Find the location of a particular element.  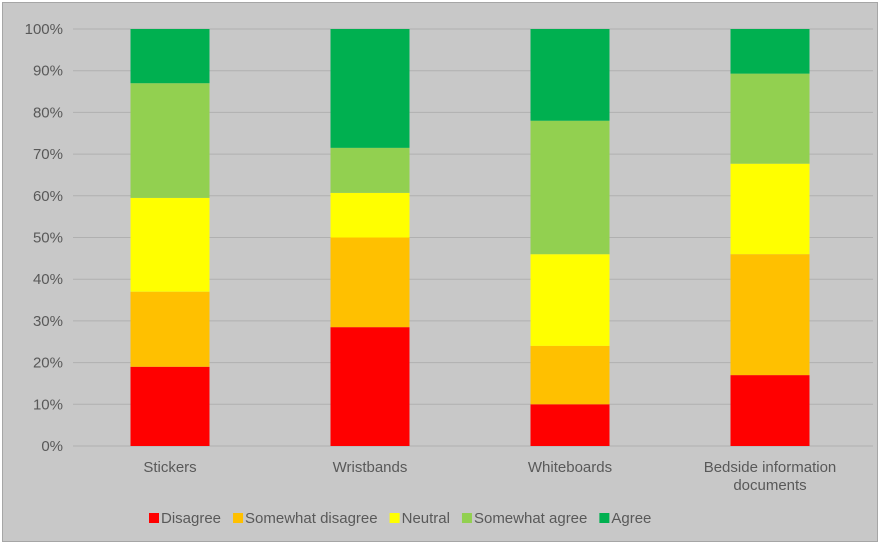

x-category-label: Stickers is located at coordinates (169, 467).